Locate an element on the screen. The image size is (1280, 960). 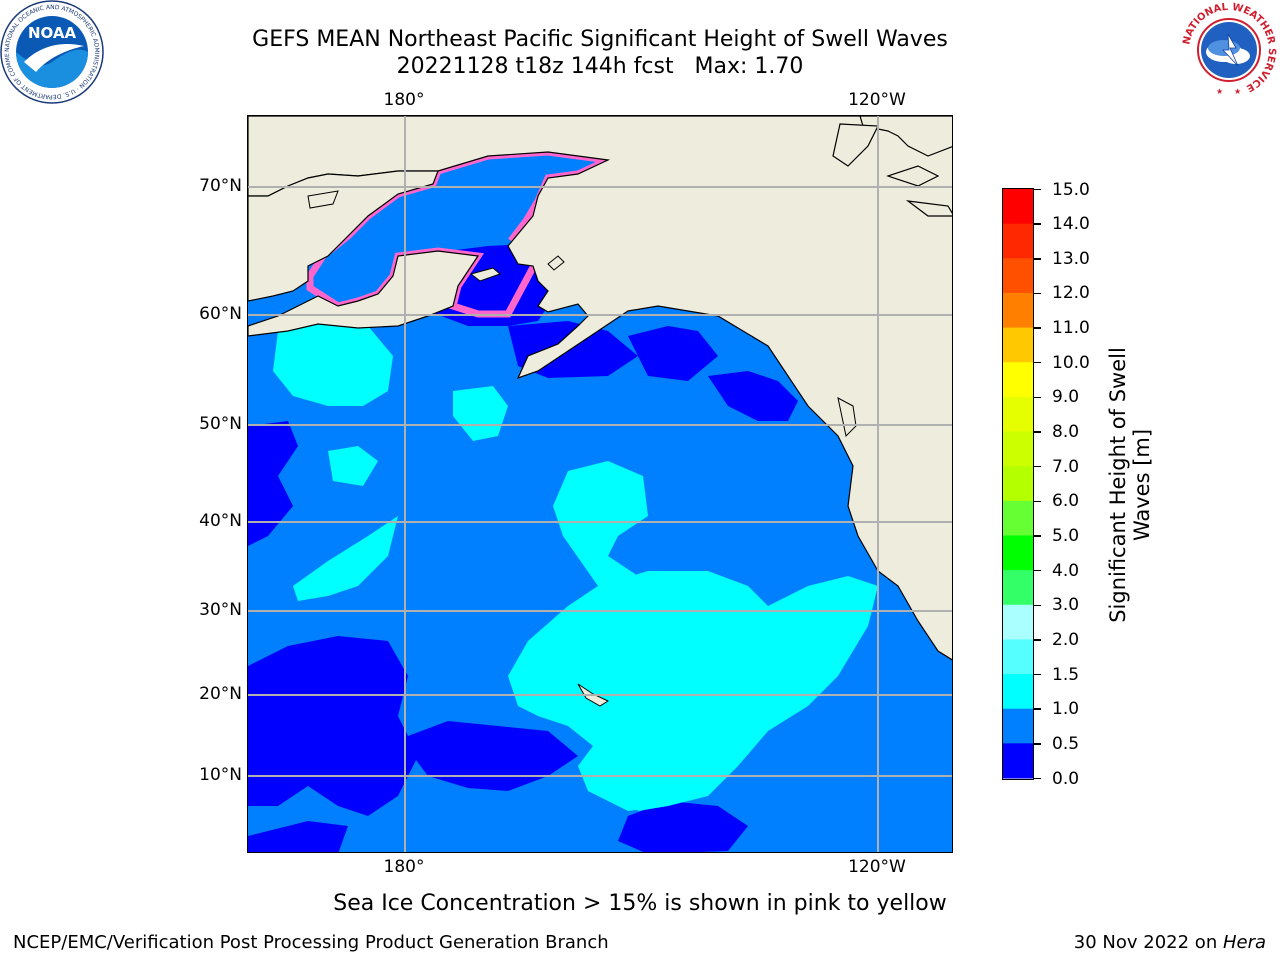
colorbar-tick-label: 11.0 is located at coordinates (1071, 328).